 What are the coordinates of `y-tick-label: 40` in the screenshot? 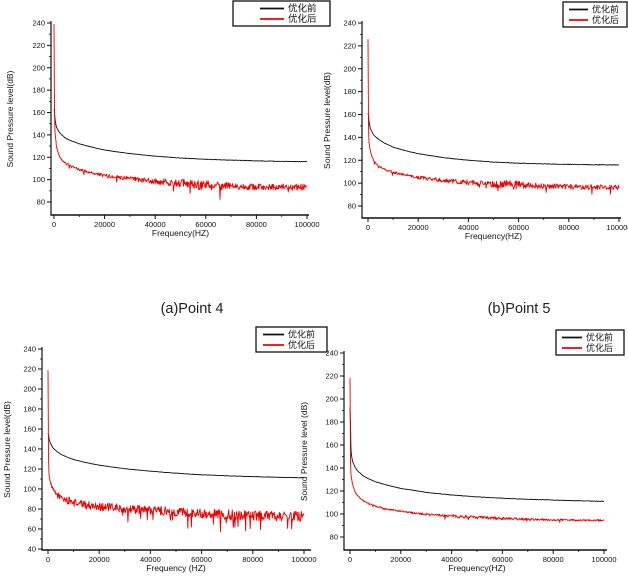 It's located at (32, 549).